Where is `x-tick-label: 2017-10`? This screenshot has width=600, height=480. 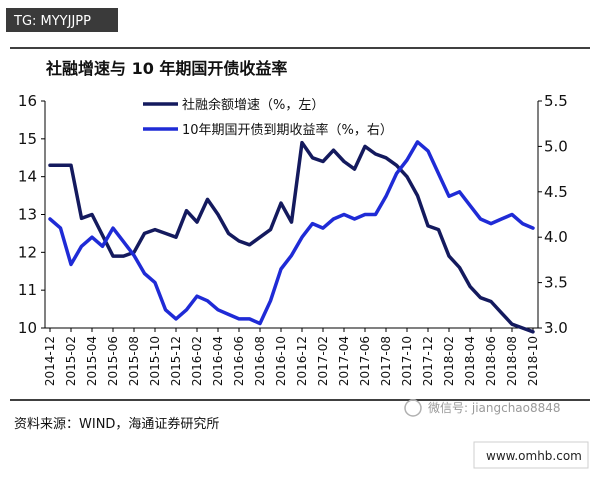 x-tick-label: 2017-10 is located at coordinates (407, 361).